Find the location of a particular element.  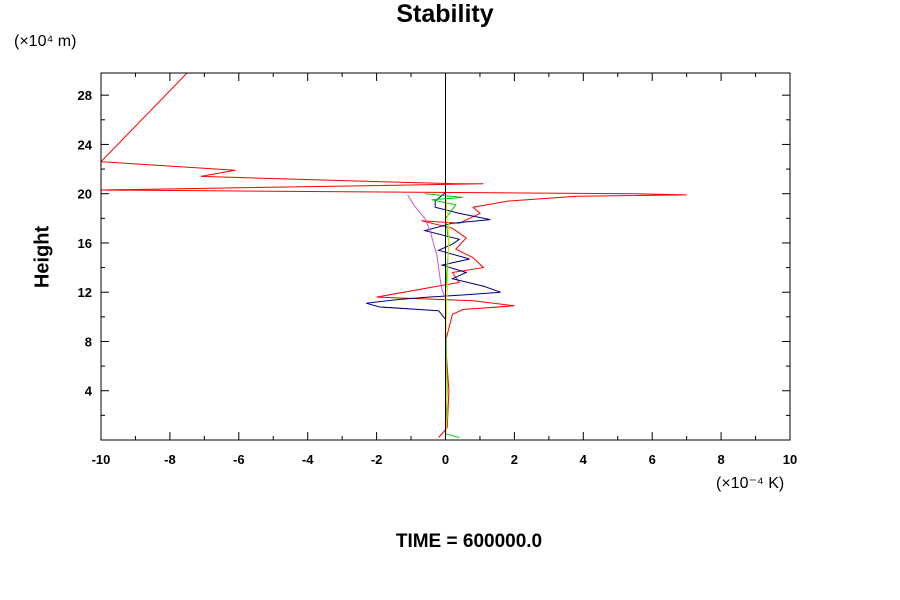

x-tick-label: 0 is located at coordinates (445, 459).